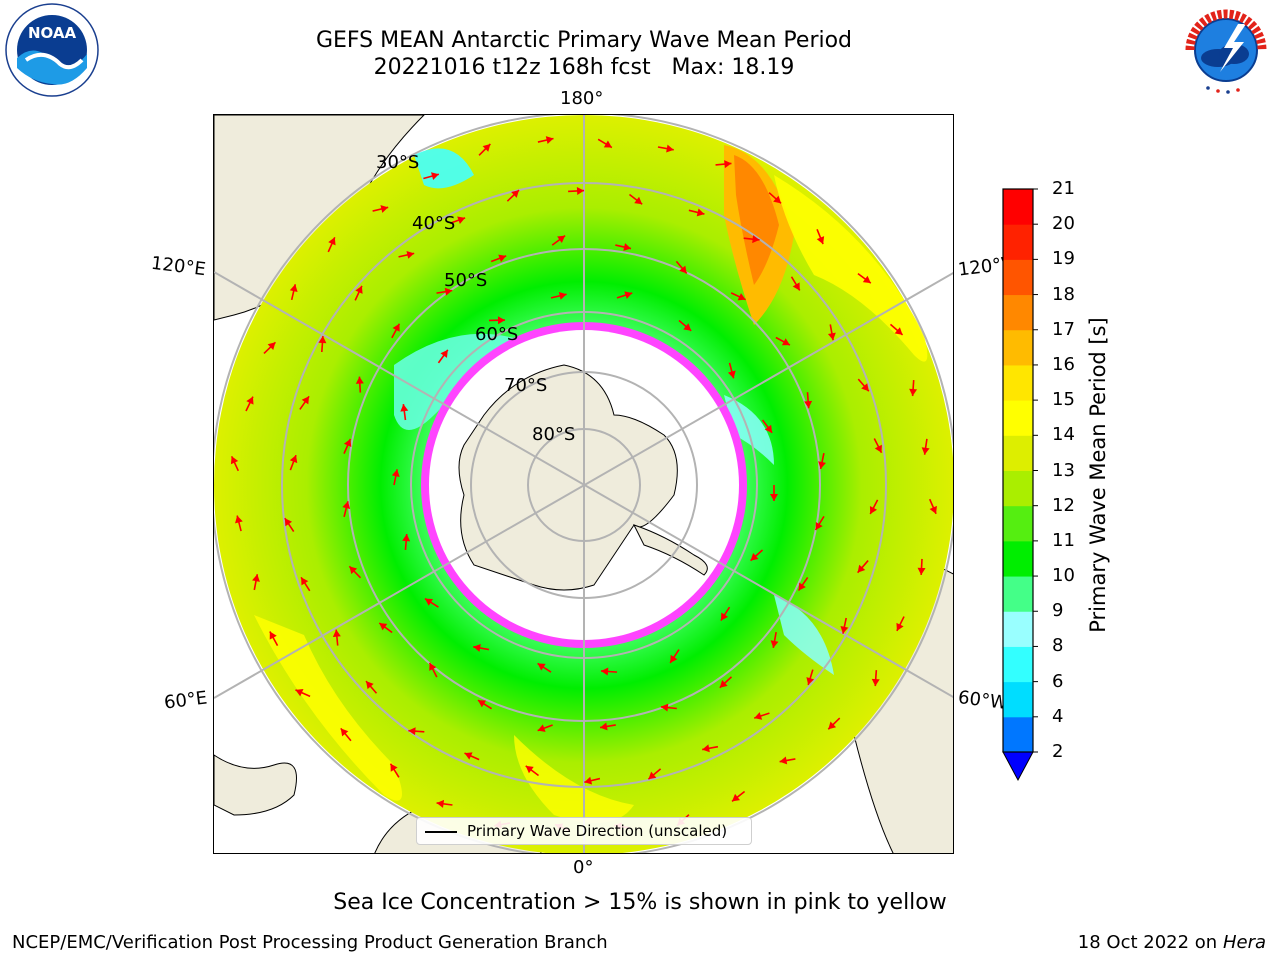  What do you see at coordinates (497, 334) in the screenshot?
I see `lat-label-60s: 60°S` at bounding box center [497, 334].